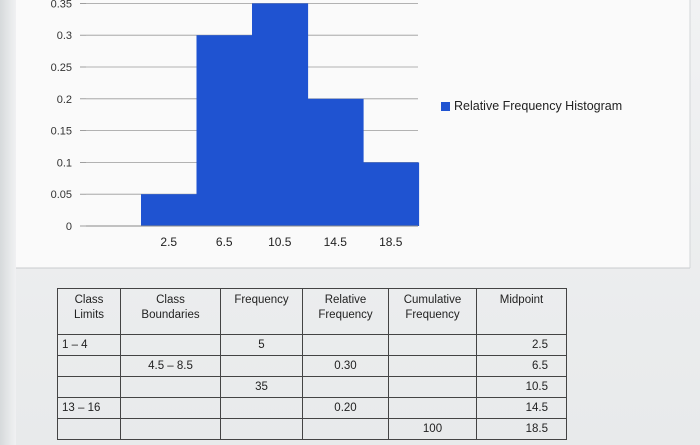 The image size is (700, 445). What do you see at coordinates (261, 387) in the screenshot?
I see `cell-frequency: 35` at bounding box center [261, 387].